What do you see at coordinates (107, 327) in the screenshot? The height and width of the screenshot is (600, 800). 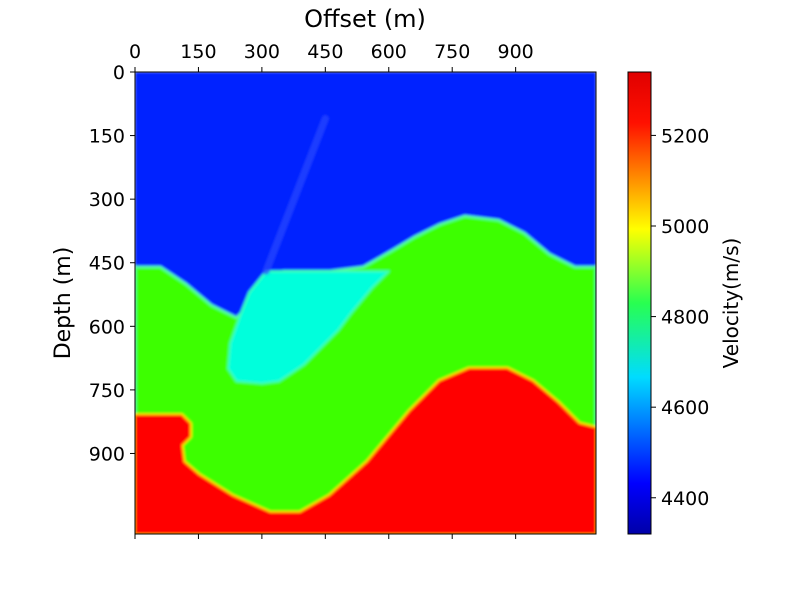 I see `y-tick-label: 600` at bounding box center [107, 327].